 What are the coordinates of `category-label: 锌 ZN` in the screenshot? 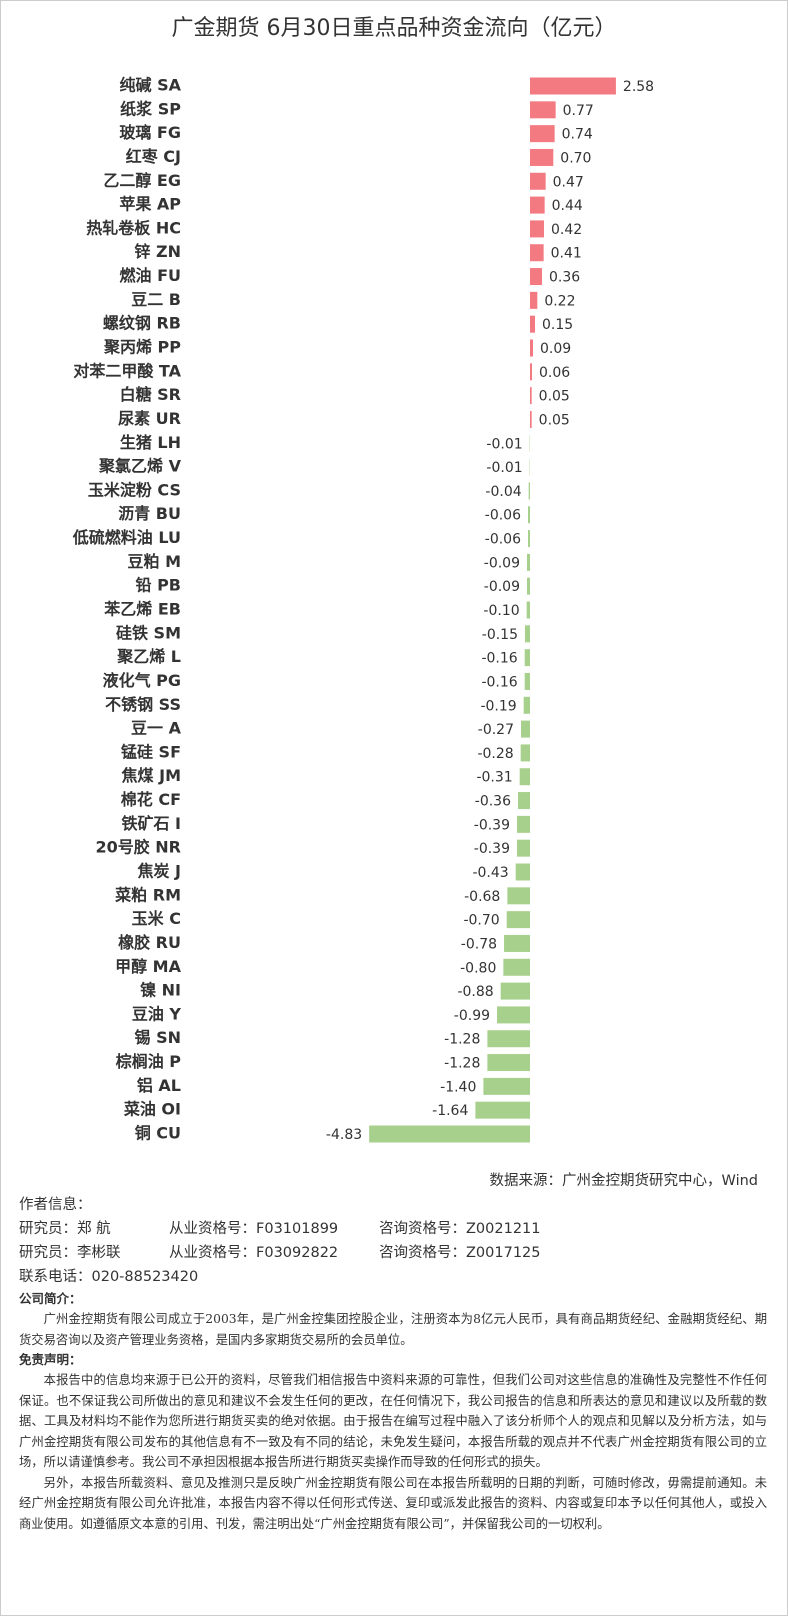 It's located at (157, 251).